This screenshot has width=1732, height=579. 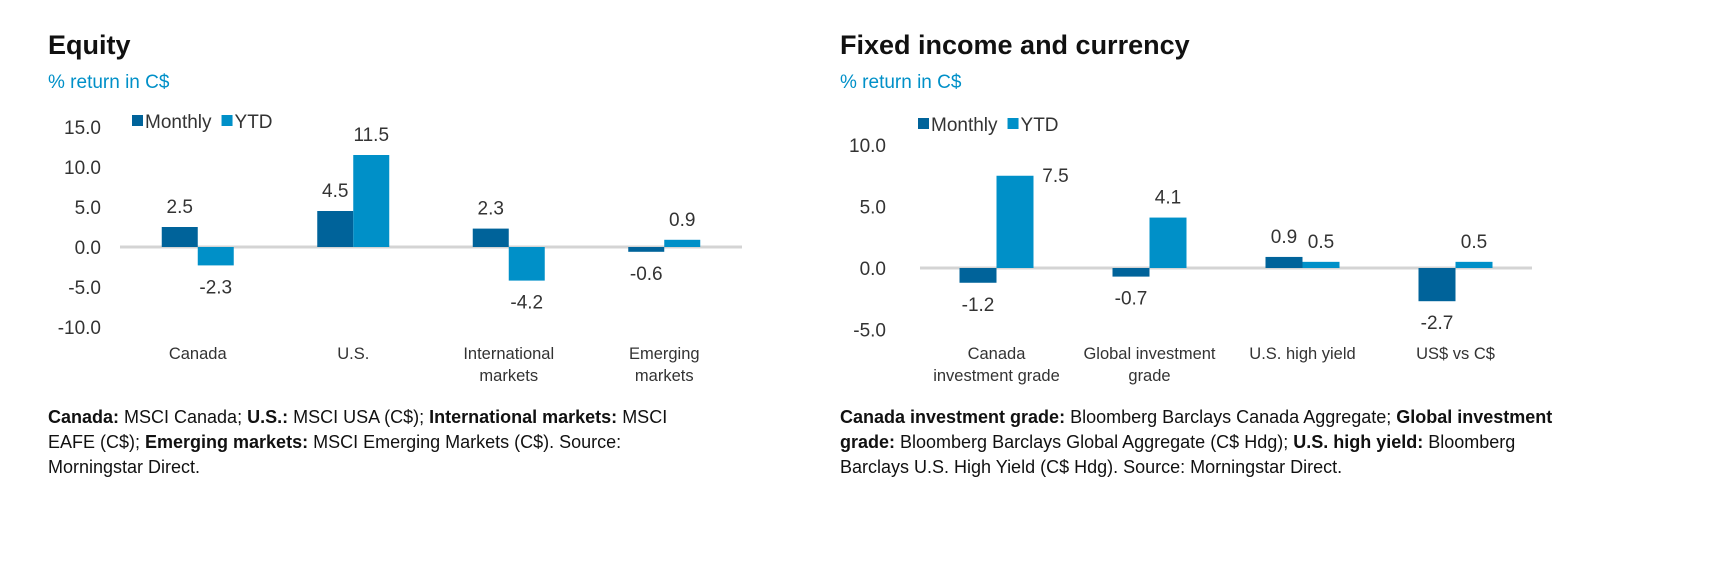 I want to click on x-tick-label: U.S., so click(x=353, y=354).